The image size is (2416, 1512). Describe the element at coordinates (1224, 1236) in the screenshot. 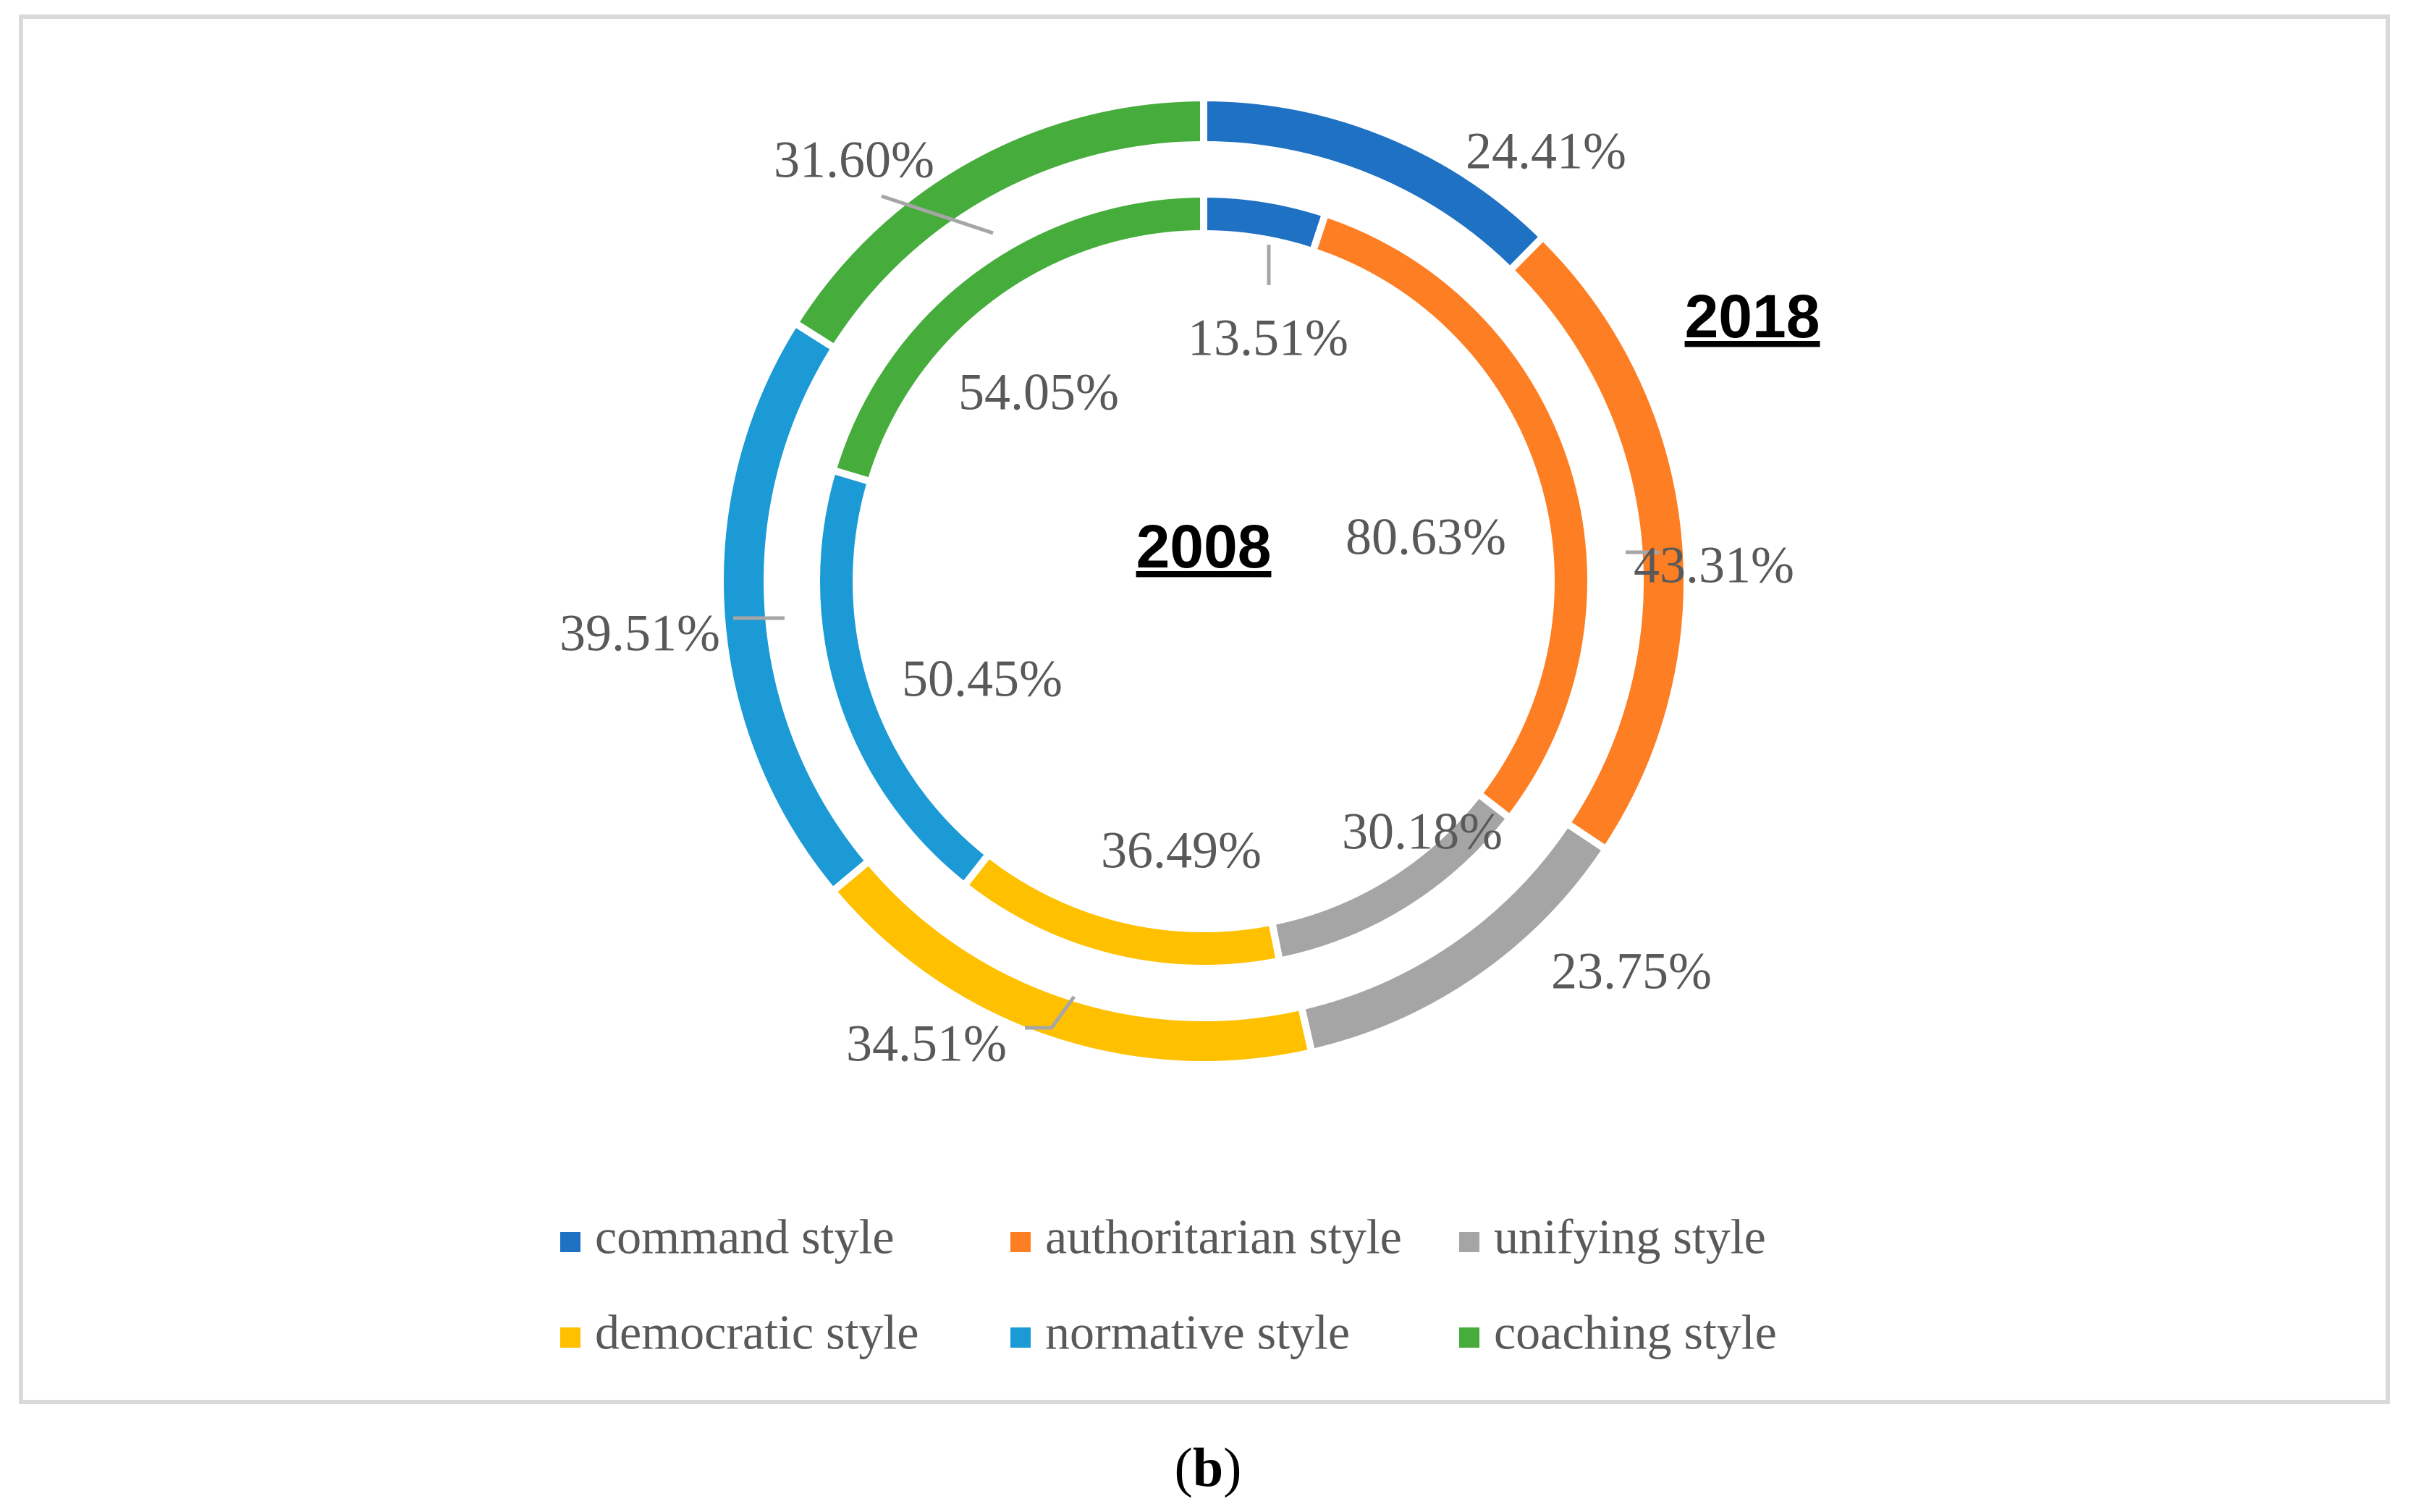

I see `legend-label-authoritarian: authoritarian style` at that location.